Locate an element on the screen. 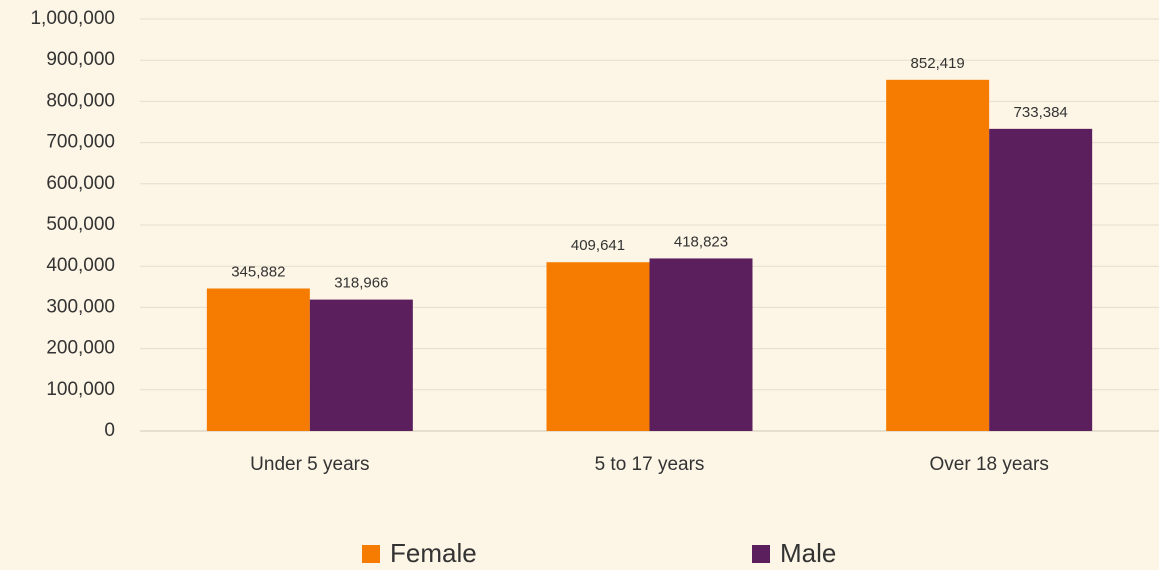 This screenshot has width=1159, height=570. y-tick-label: 1,000,000 is located at coordinates (72, 18).